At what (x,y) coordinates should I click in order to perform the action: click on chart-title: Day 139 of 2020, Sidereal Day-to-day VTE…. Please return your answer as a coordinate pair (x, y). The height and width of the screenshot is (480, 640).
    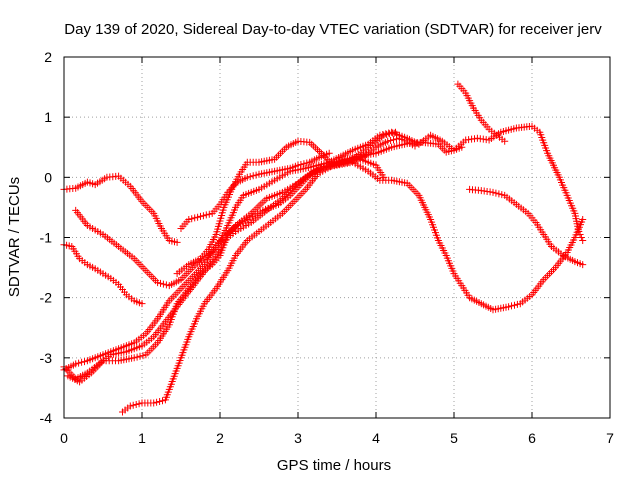
    Looking at the image, I should click on (333, 29).